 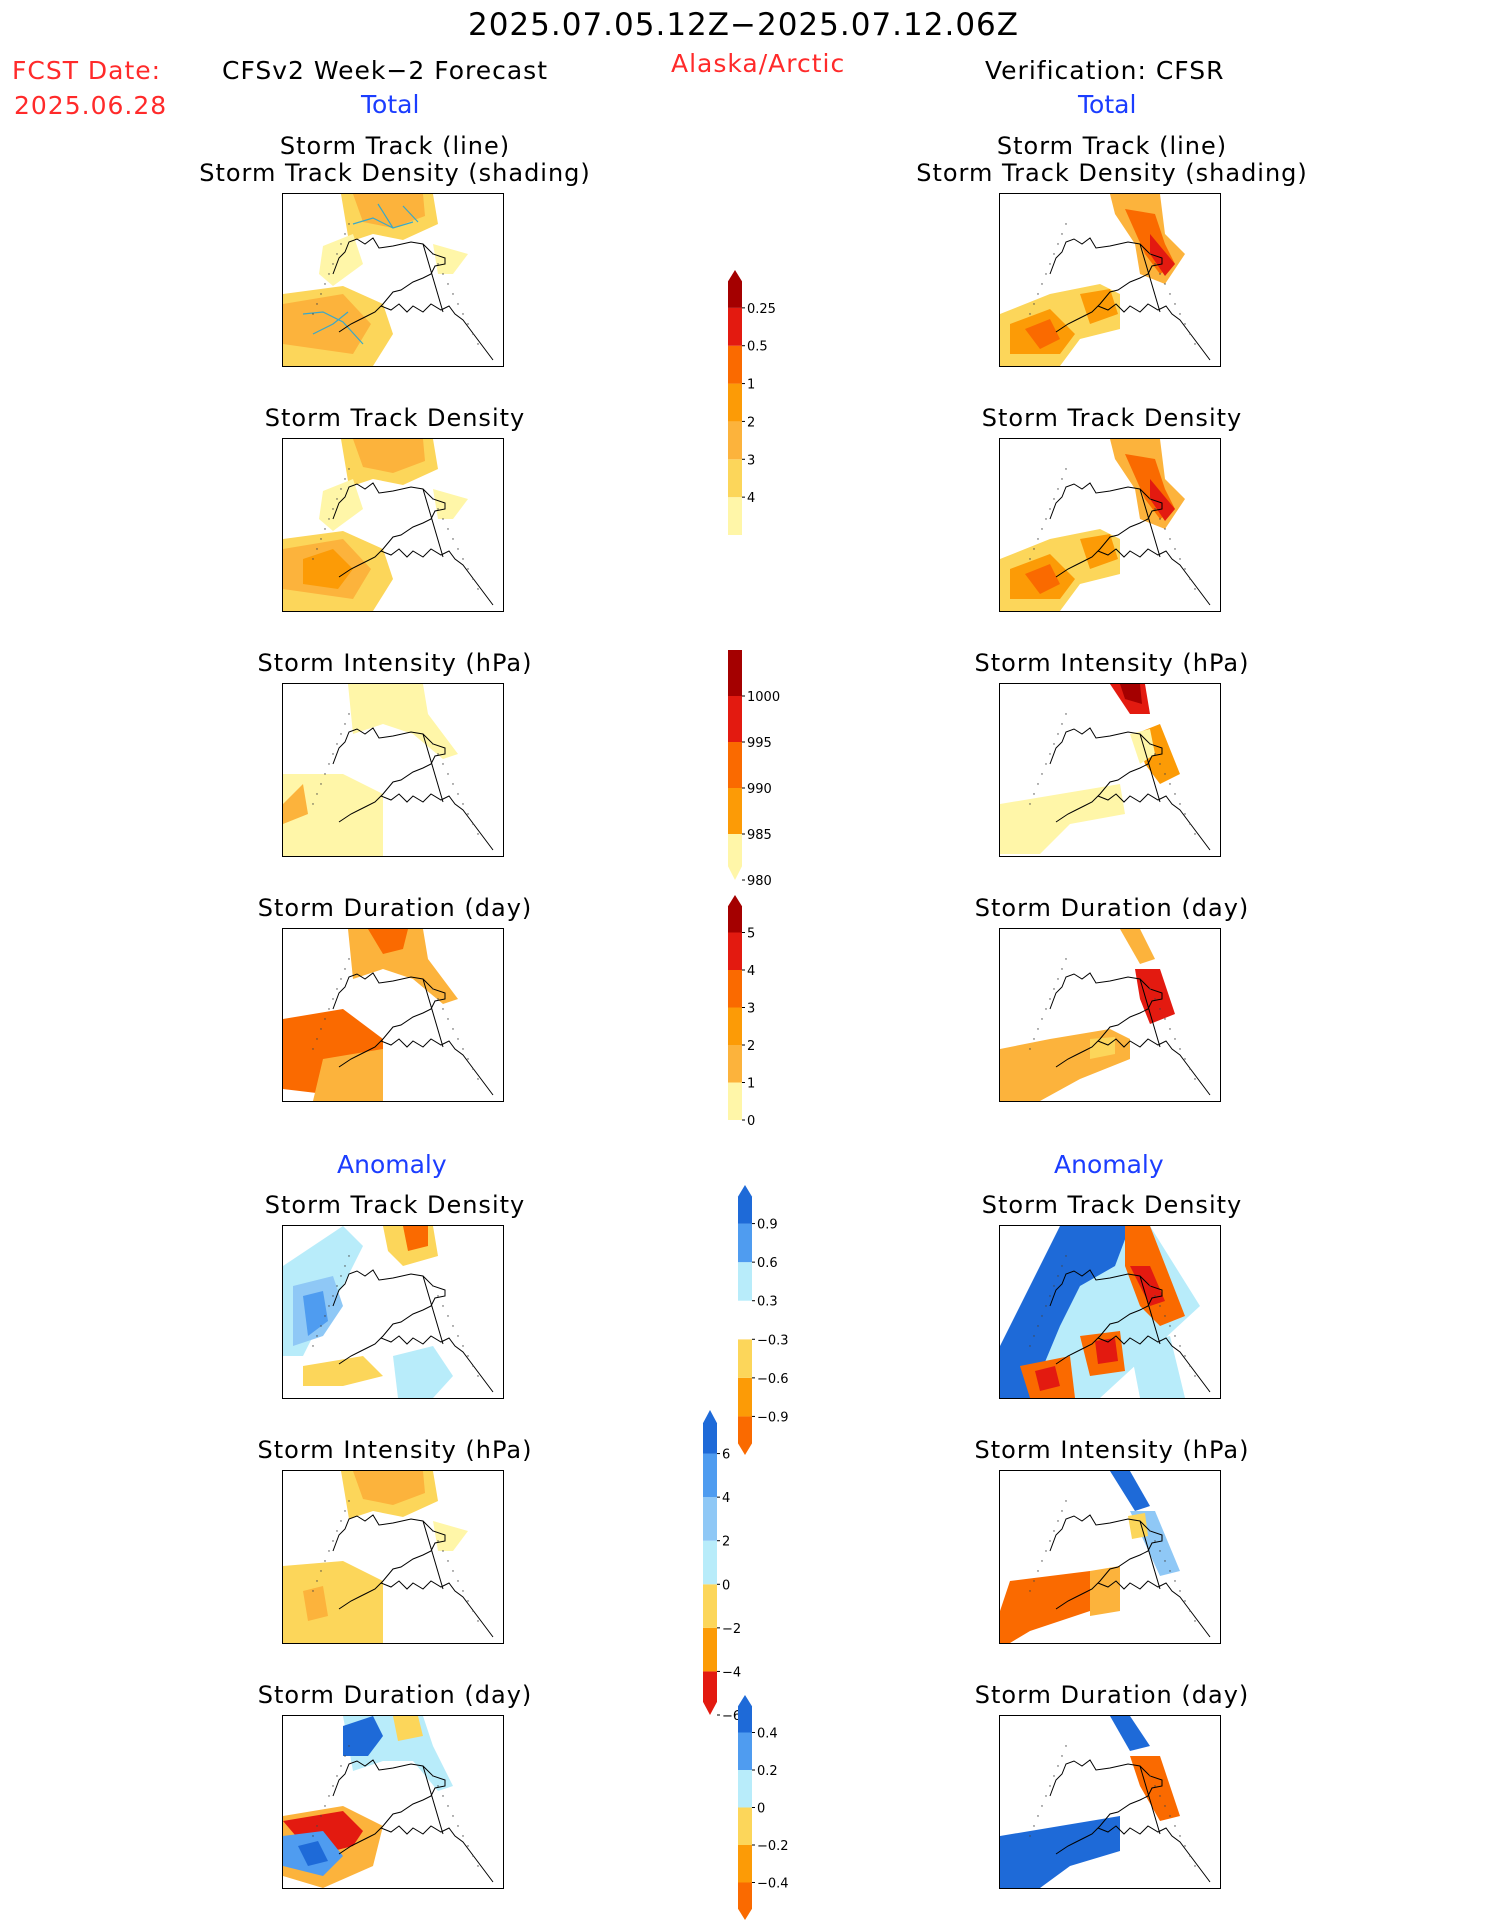 I want to click on colorbar-tick-label: −2, so click(x=731, y=1629).